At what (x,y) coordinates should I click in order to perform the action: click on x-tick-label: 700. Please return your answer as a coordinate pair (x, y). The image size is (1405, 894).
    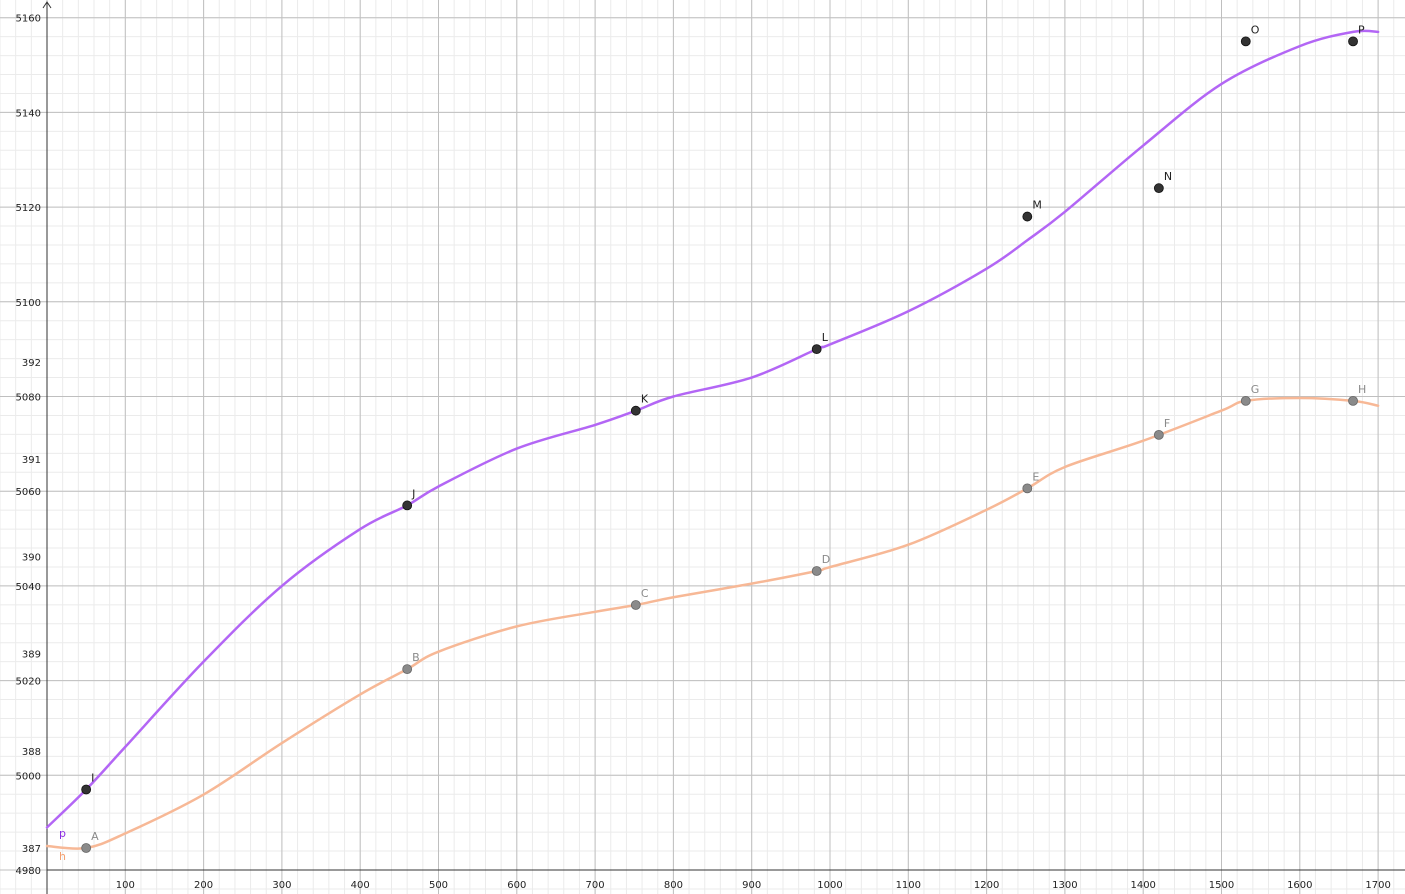
    Looking at the image, I should click on (595, 885).